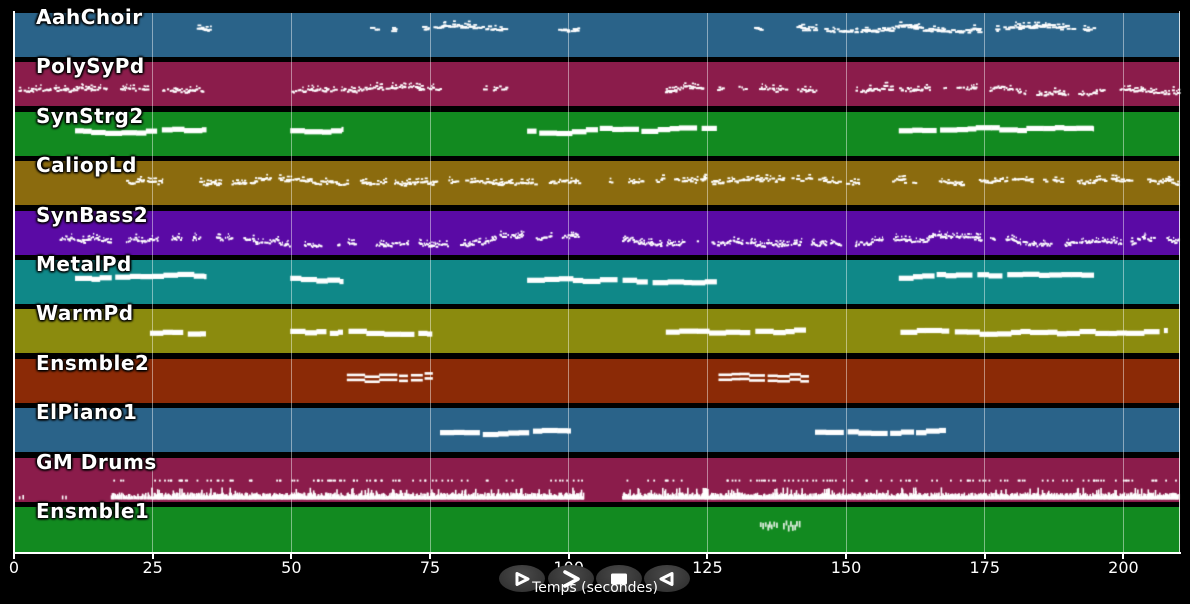  I want to click on stop-icon, so click(619, 579).